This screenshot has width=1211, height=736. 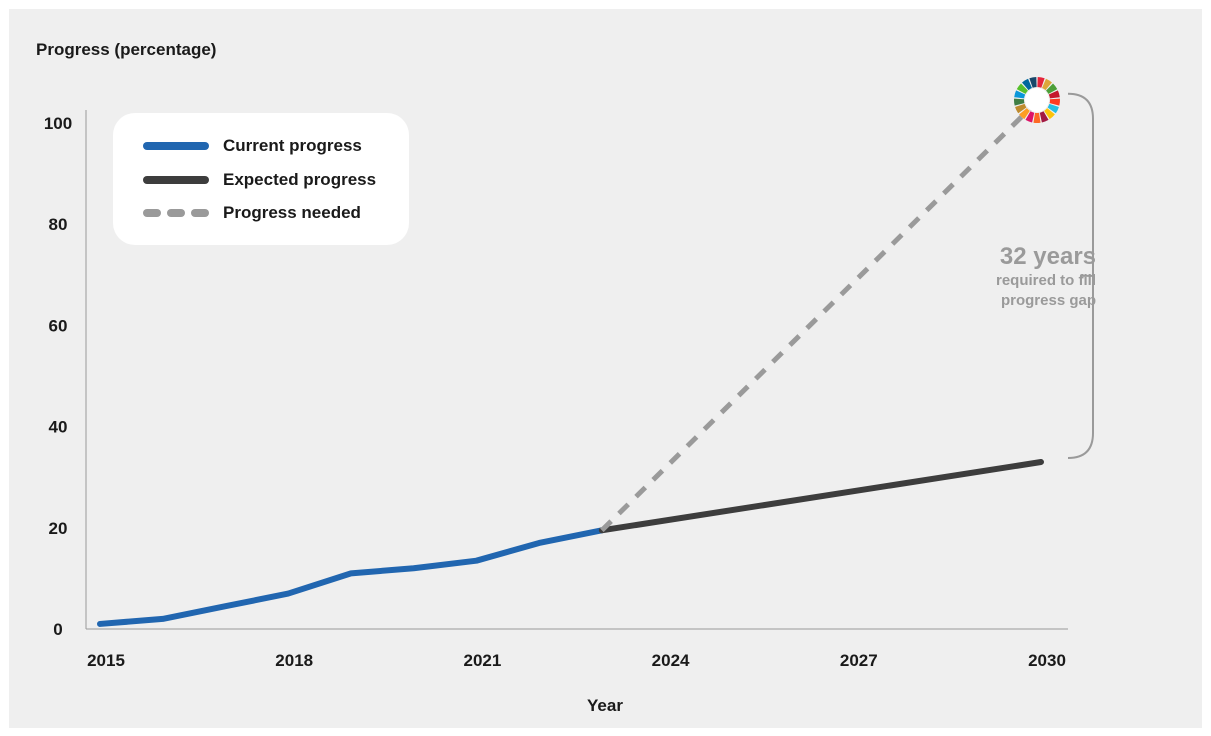 I want to click on legend-swatch-current, so click(x=176, y=146).